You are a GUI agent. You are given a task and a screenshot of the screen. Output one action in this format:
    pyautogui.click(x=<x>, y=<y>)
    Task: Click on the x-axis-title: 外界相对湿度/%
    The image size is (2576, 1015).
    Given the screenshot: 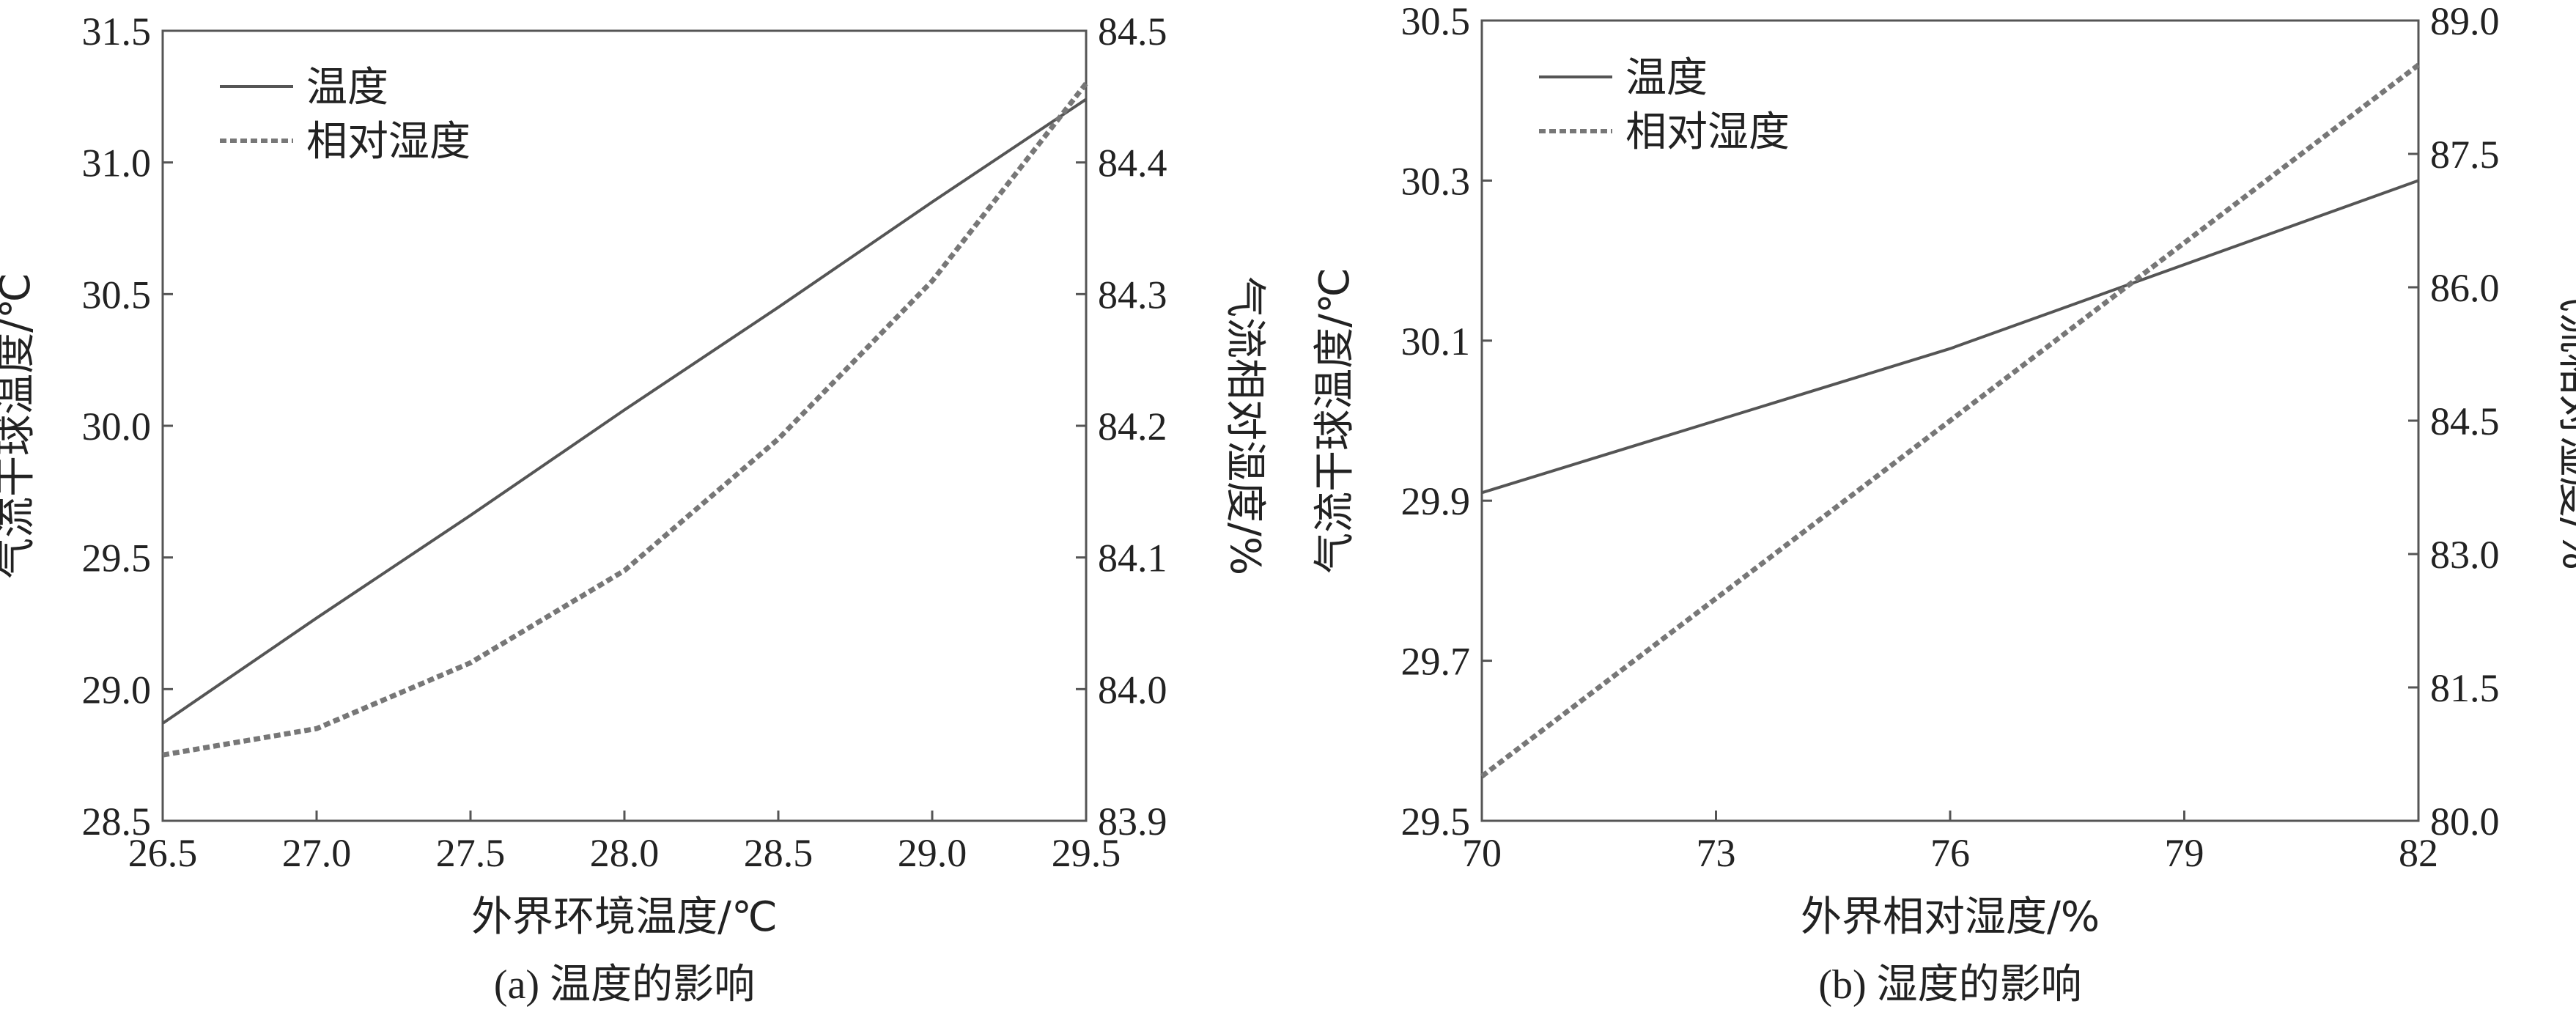 What is the action you would take?
    pyautogui.click(x=1951, y=917)
    